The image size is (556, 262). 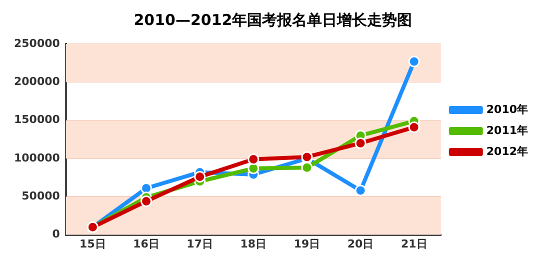 What do you see at coordinates (253, 243) in the screenshot?
I see `x-tick-label: 18日` at bounding box center [253, 243].